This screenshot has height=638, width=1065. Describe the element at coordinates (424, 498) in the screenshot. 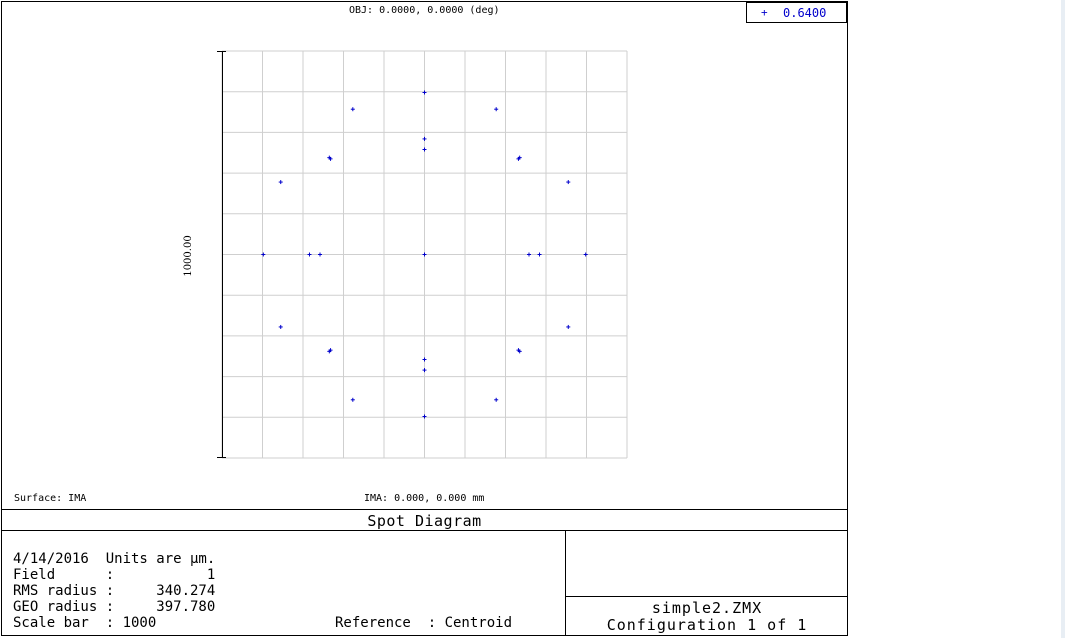

I see `image-coordinates-label: IMA: 0.000, 0.000 mm` at that location.